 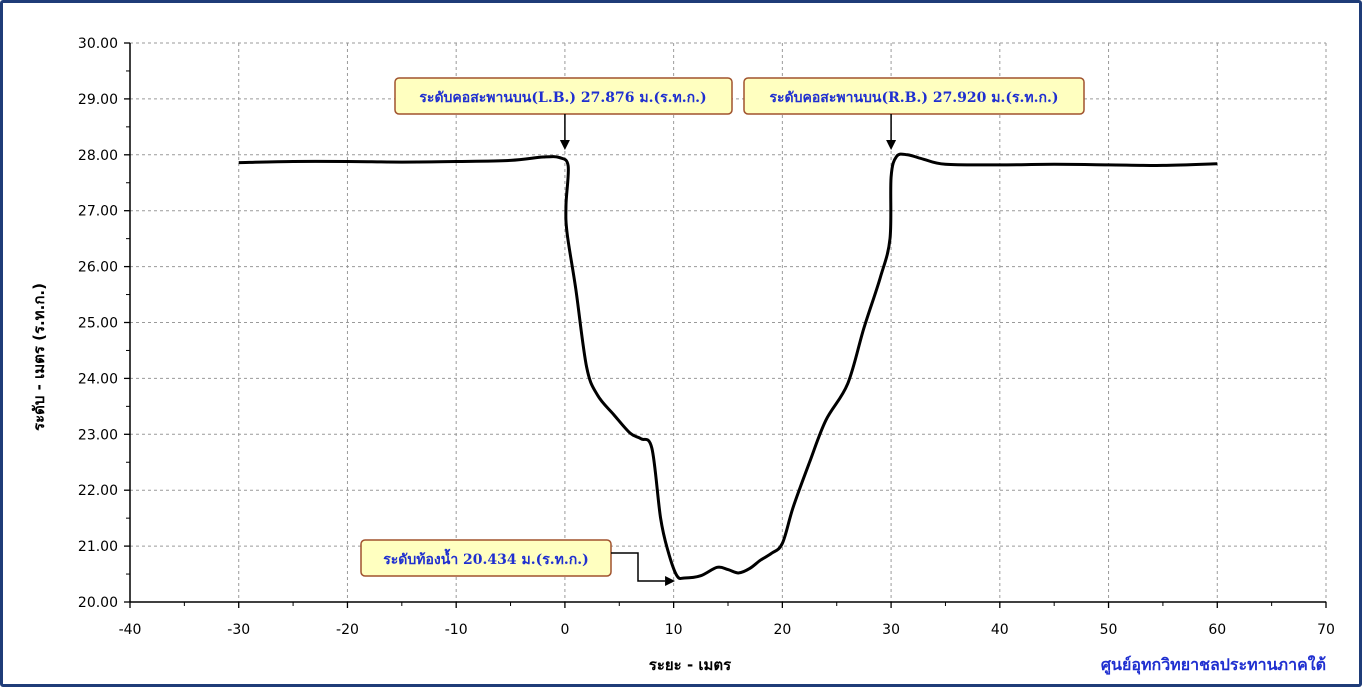 What do you see at coordinates (98, 324) in the screenshot?
I see `y-tick-label: 25.00` at bounding box center [98, 324].